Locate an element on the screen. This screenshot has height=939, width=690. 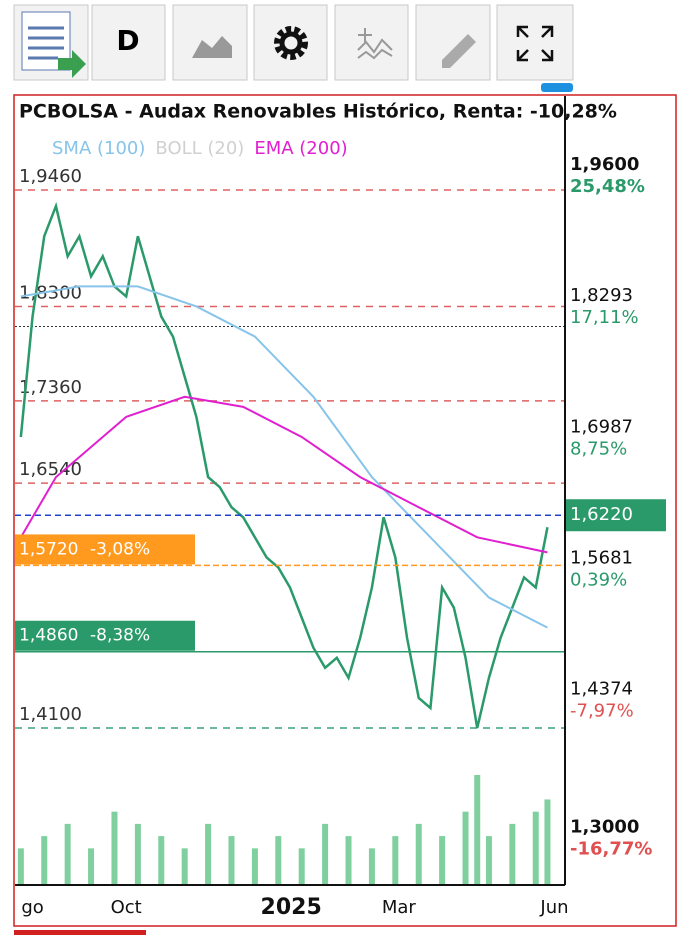
axis-change: 25,48% is located at coordinates (607, 186).